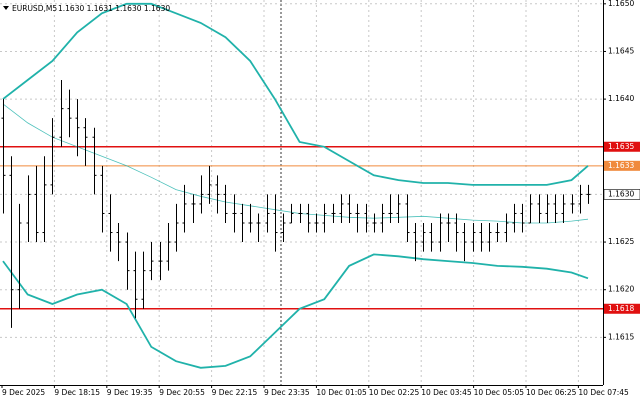 The image size is (640, 401). Describe the element at coordinates (394, 392) in the screenshot. I see `x-tick-label: 10 Dec 02:25` at that location.